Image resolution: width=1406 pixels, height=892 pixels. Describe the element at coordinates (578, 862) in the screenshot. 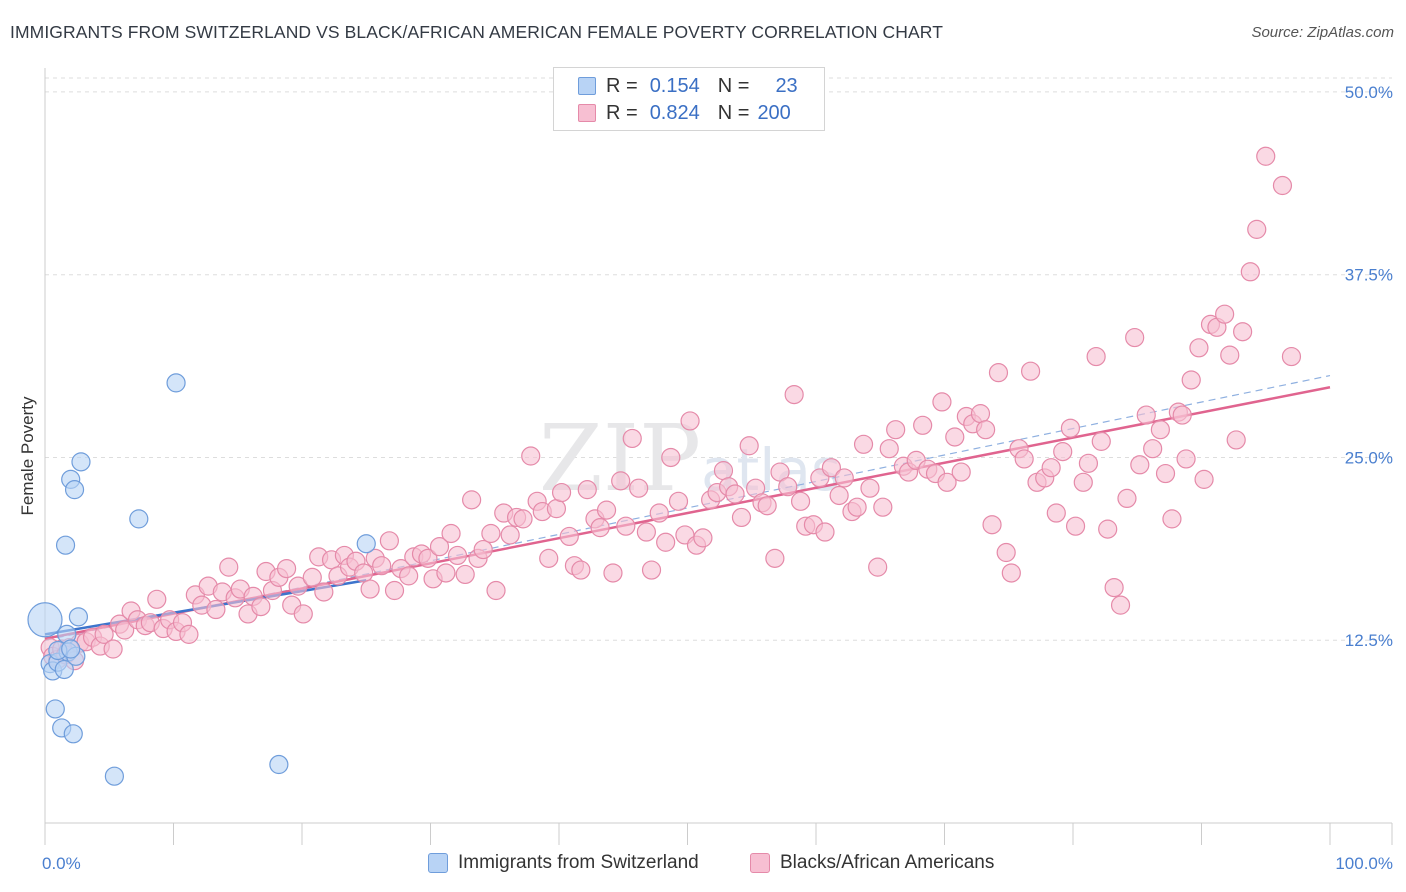

I see `legend-label: Immigrants from Switzerland` at that location.